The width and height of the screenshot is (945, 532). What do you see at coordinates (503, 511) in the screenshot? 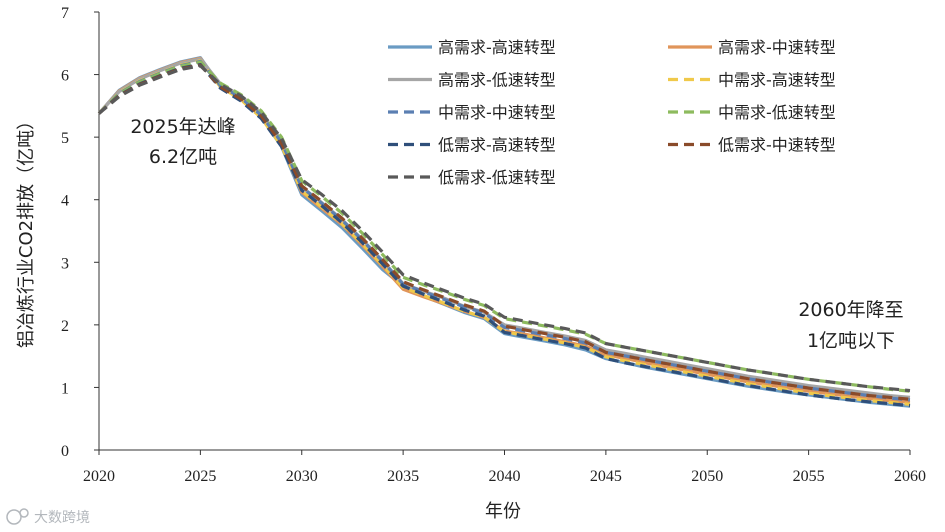
I see `x-axis-title: 年份` at bounding box center [503, 511].